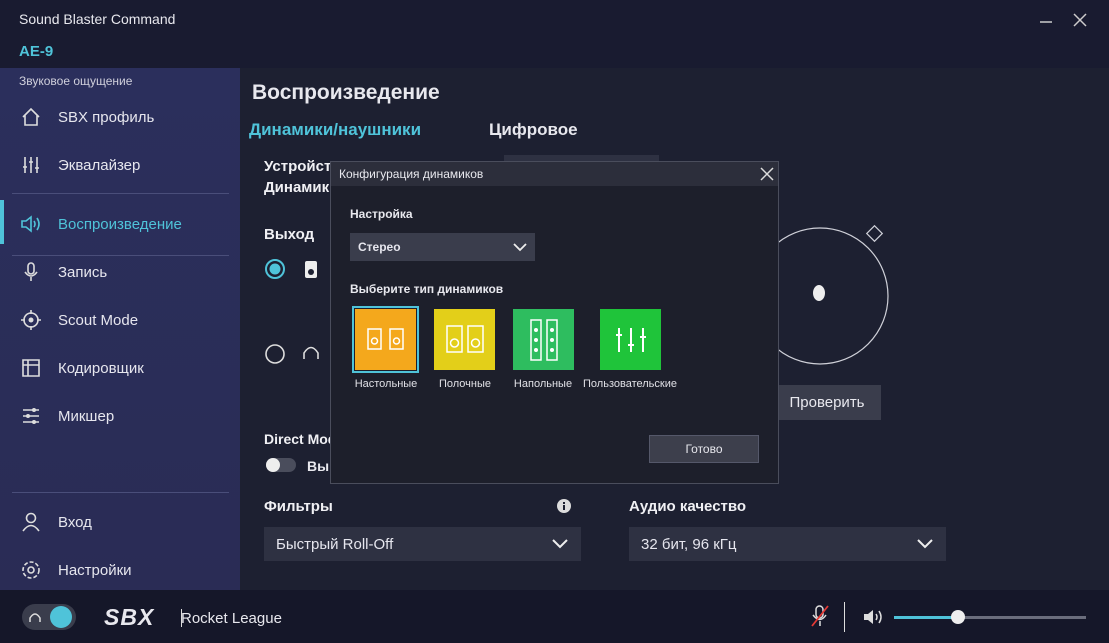  What do you see at coordinates (554, 174) in the screenshot?
I see `dialog-header: Конфигурация динамиков` at bounding box center [554, 174].